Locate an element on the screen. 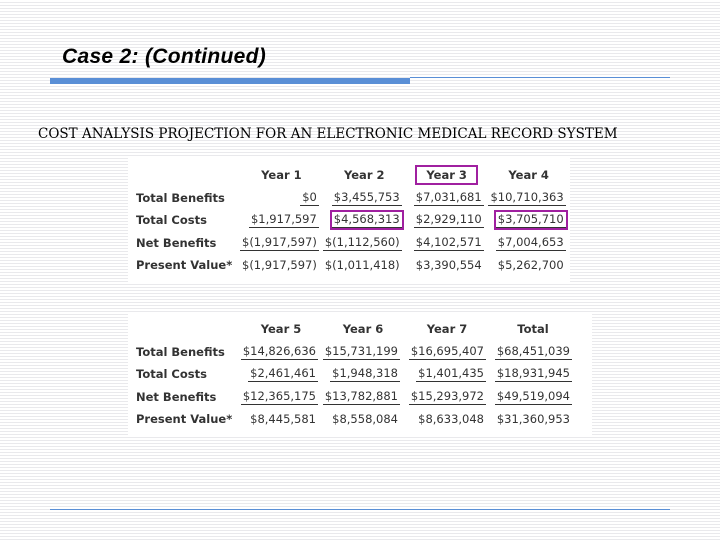  table-cell: $8,633,048 is located at coordinates (451, 418).